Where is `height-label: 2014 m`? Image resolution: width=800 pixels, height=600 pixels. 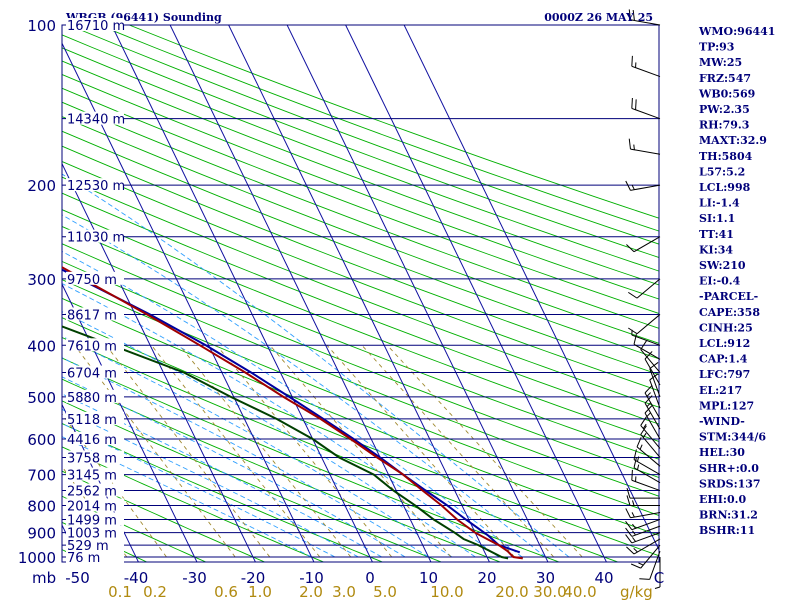
height-label: 2014 m is located at coordinates (92, 506).